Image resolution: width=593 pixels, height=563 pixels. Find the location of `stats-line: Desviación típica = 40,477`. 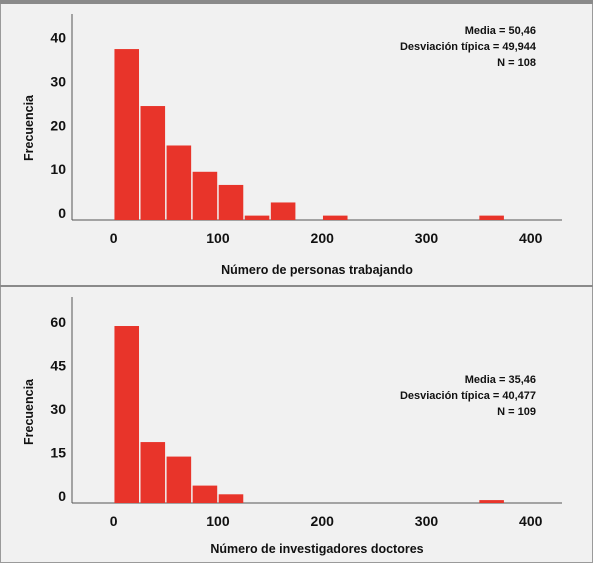

stats-line: Desviación típica = 40,477 is located at coordinates (468, 396).